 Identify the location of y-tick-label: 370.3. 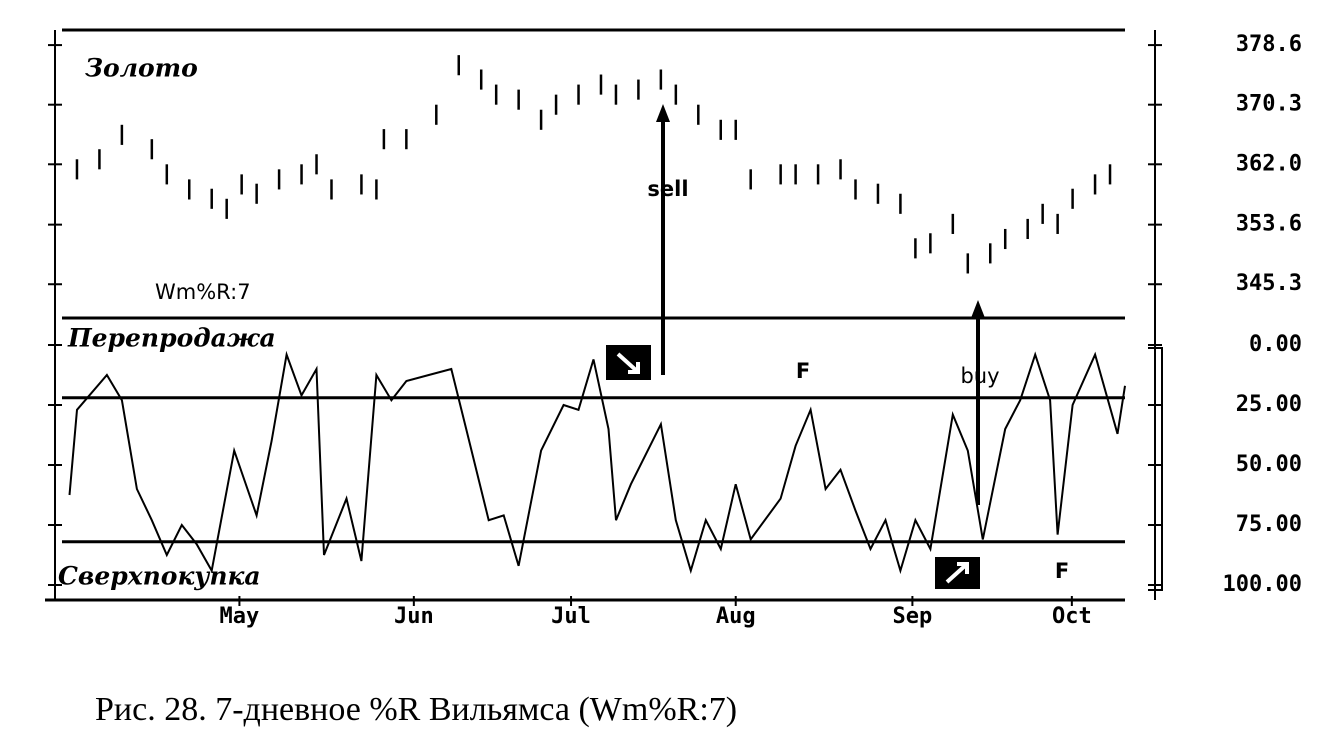
(1269, 104).